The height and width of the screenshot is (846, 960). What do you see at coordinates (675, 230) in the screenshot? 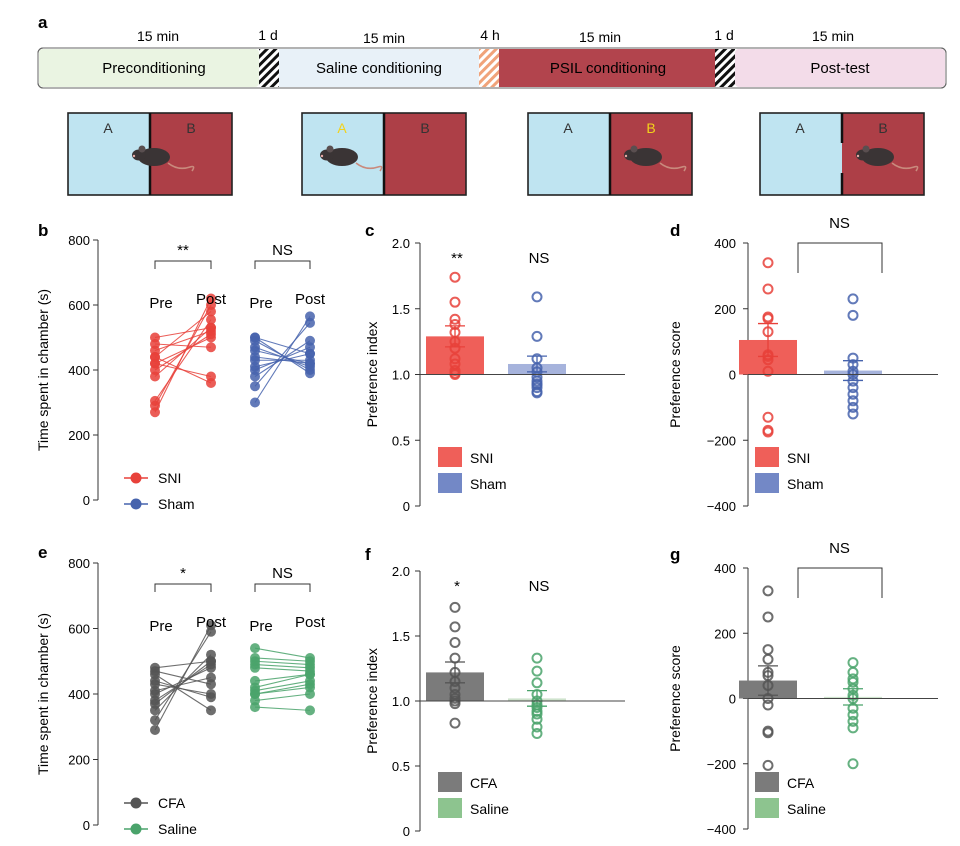
I see `panel-label-d: d` at bounding box center [675, 230].